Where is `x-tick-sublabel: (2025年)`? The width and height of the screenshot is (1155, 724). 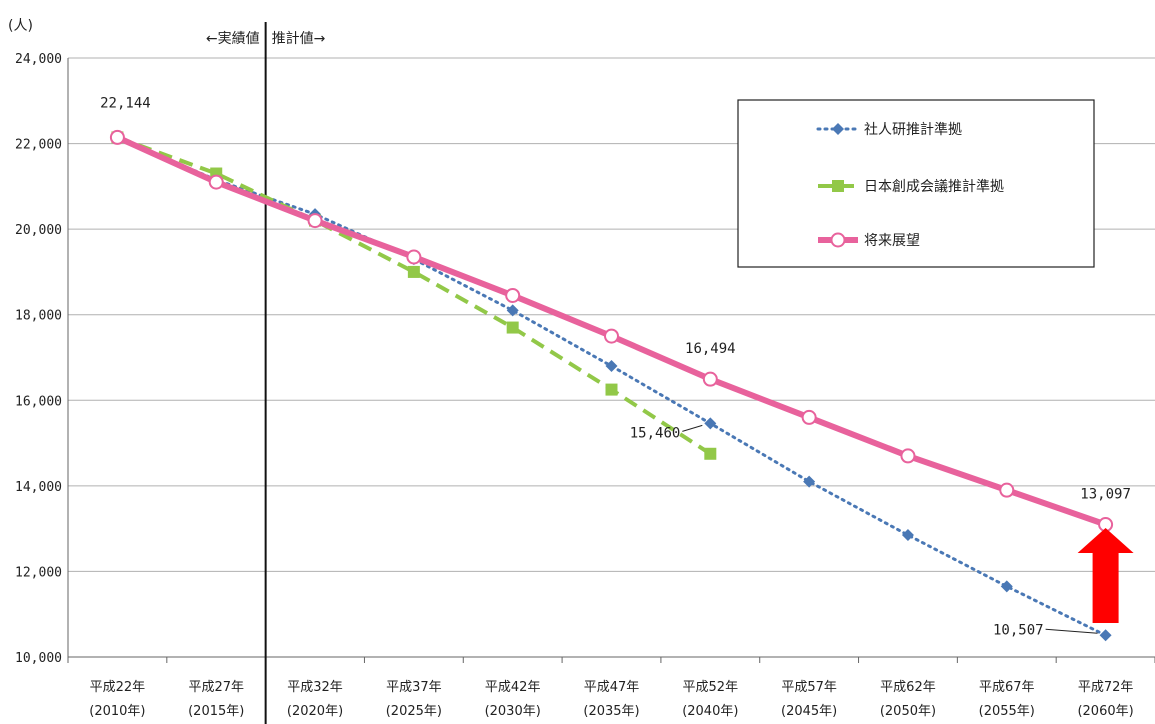
x-tick-sublabel: (2025年) is located at coordinates (414, 711).